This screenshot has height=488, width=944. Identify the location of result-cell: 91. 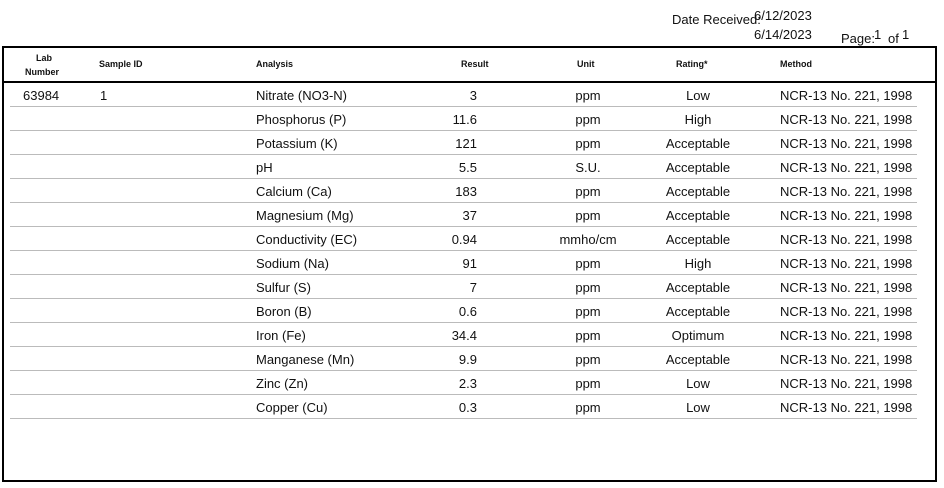
(469, 263).